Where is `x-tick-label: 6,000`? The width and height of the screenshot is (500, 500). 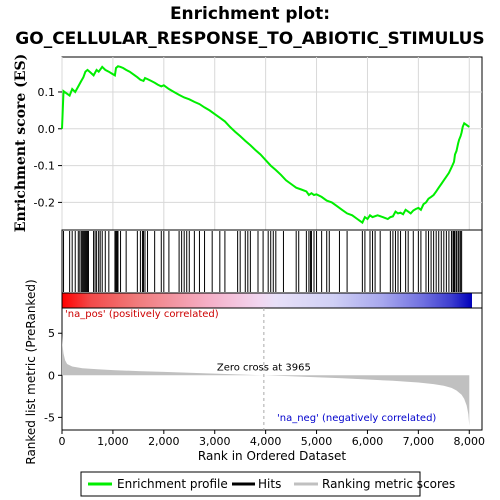 x-tick-label: 6,000 is located at coordinates (368, 441).